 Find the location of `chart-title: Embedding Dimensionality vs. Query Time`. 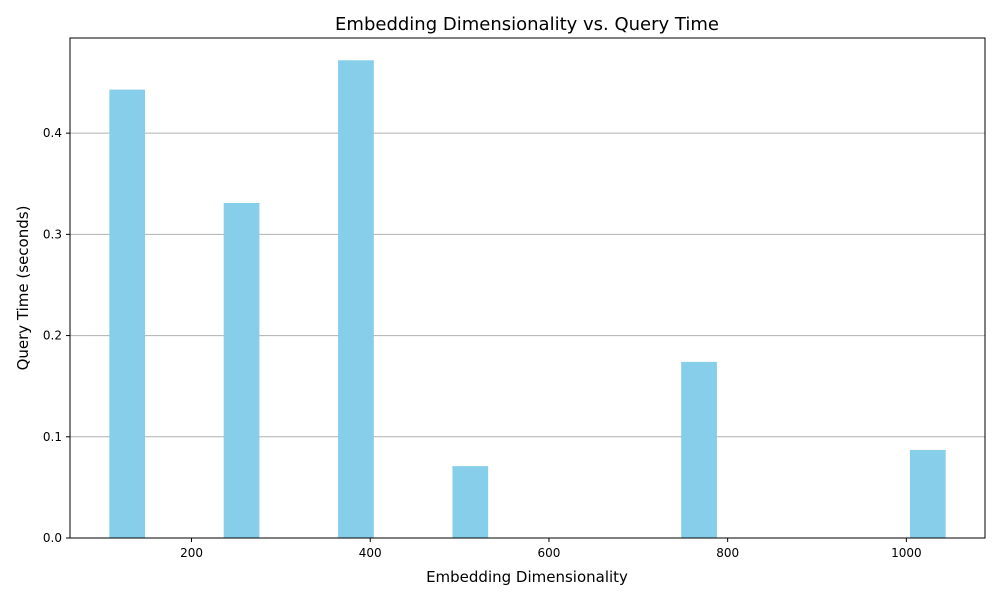

chart-title: Embedding Dimensionality vs. Query Time is located at coordinates (527, 24).